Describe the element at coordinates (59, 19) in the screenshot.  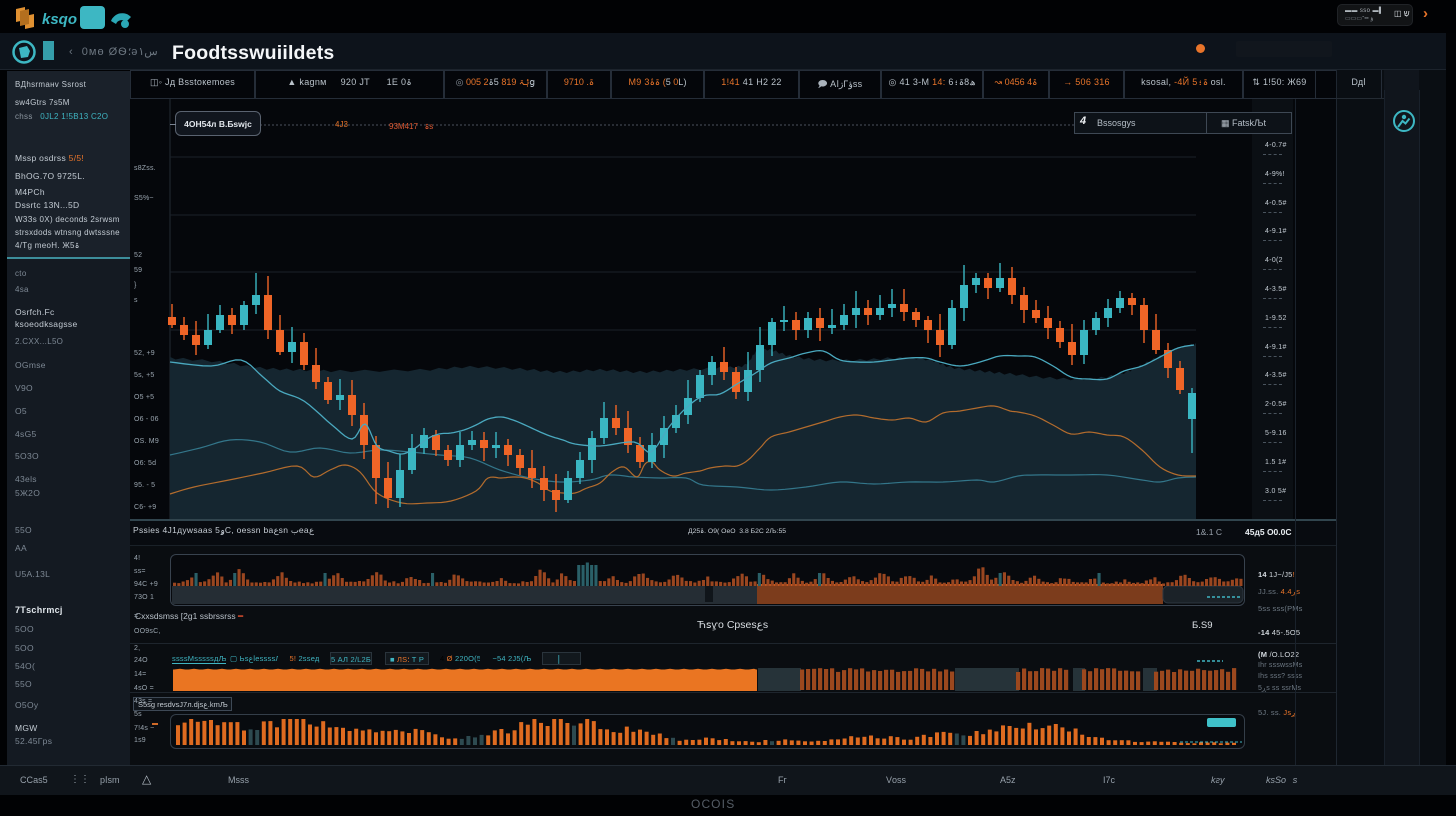
I see `svg-text: ksqo` at that location.